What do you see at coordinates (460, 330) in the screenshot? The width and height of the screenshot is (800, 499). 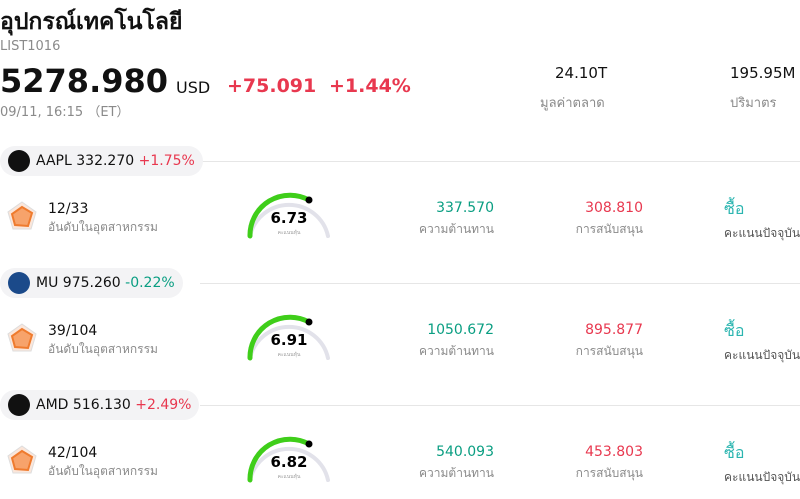 I see `resistance: 1050.672` at bounding box center [460, 330].